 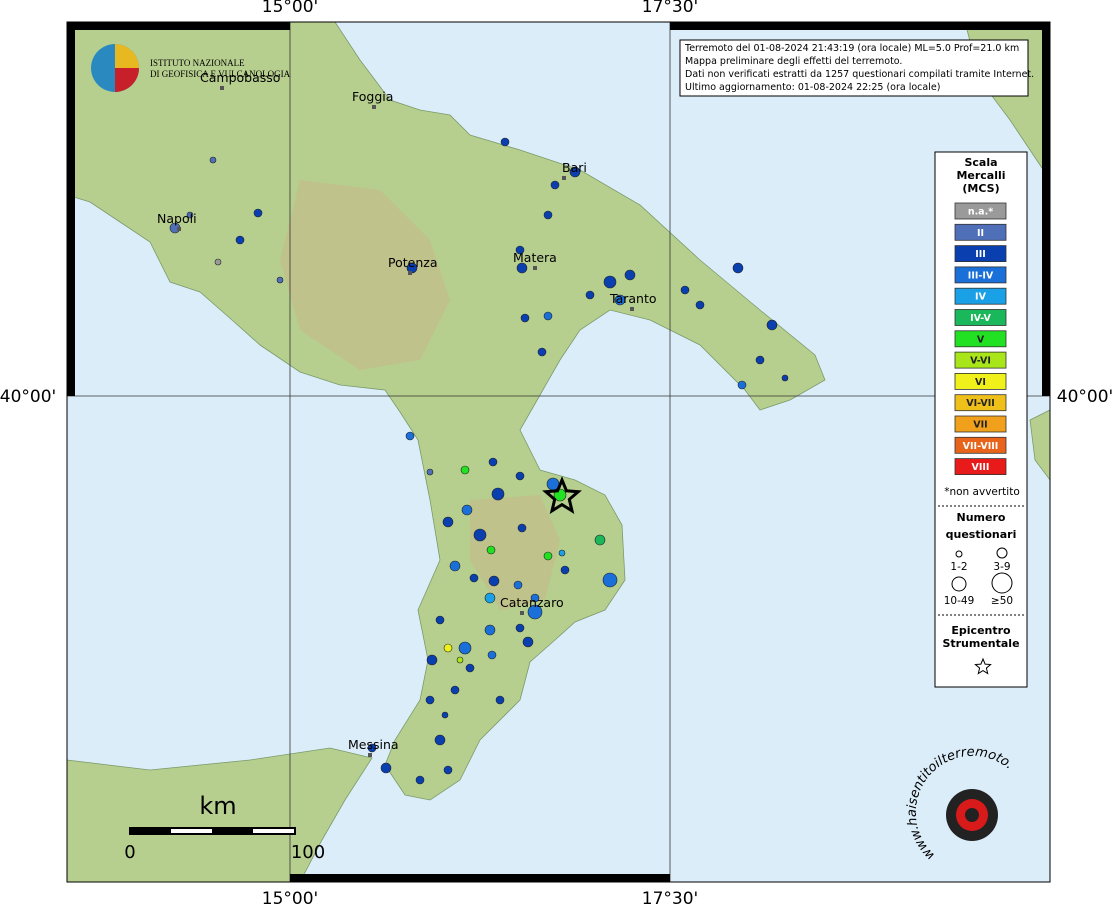 What do you see at coordinates (854, 68) in the screenshot?
I see `info-box` at bounding box center [854, 68].